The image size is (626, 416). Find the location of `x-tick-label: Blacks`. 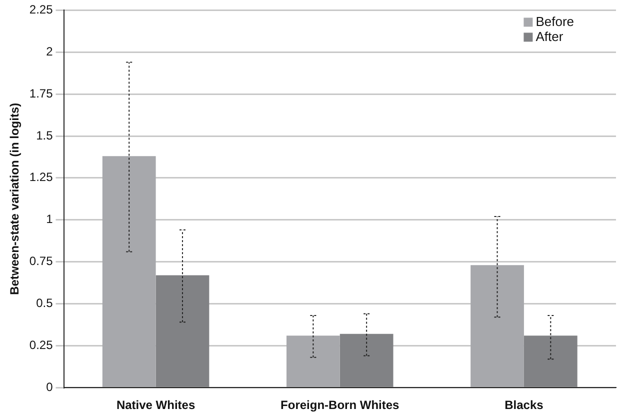

x-tick-label: Blacks is located at coordinates (524, 405).